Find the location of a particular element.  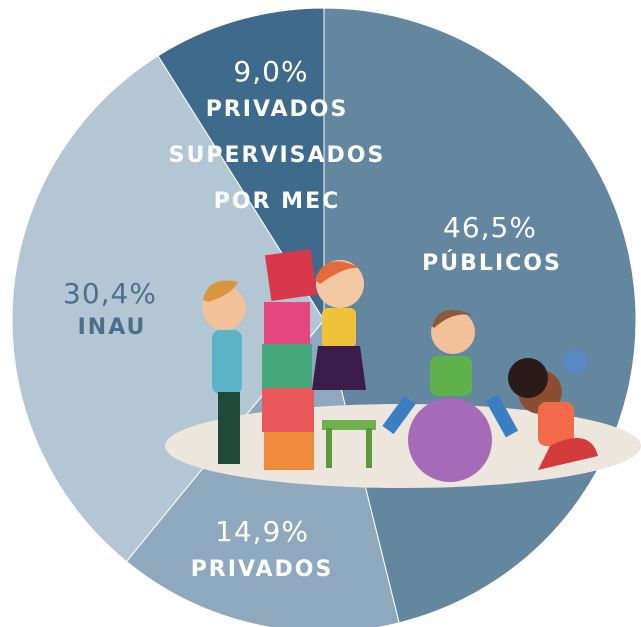

value-label: 46,5% is located at coordinates (490, 227).